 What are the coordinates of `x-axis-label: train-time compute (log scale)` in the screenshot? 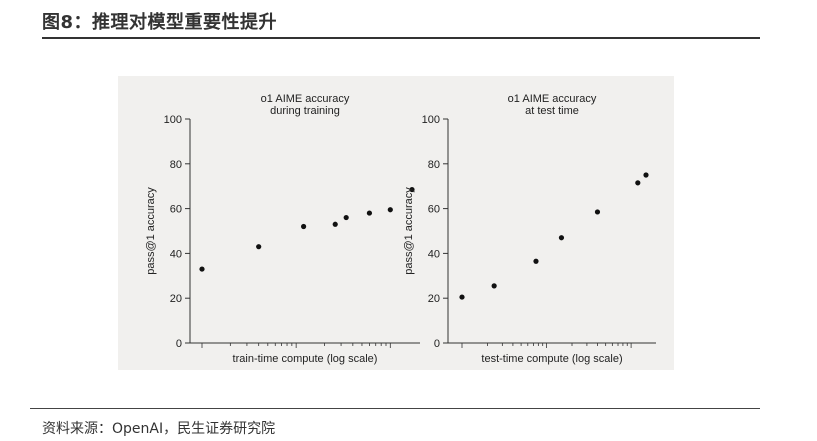 It's located at (305, 359).